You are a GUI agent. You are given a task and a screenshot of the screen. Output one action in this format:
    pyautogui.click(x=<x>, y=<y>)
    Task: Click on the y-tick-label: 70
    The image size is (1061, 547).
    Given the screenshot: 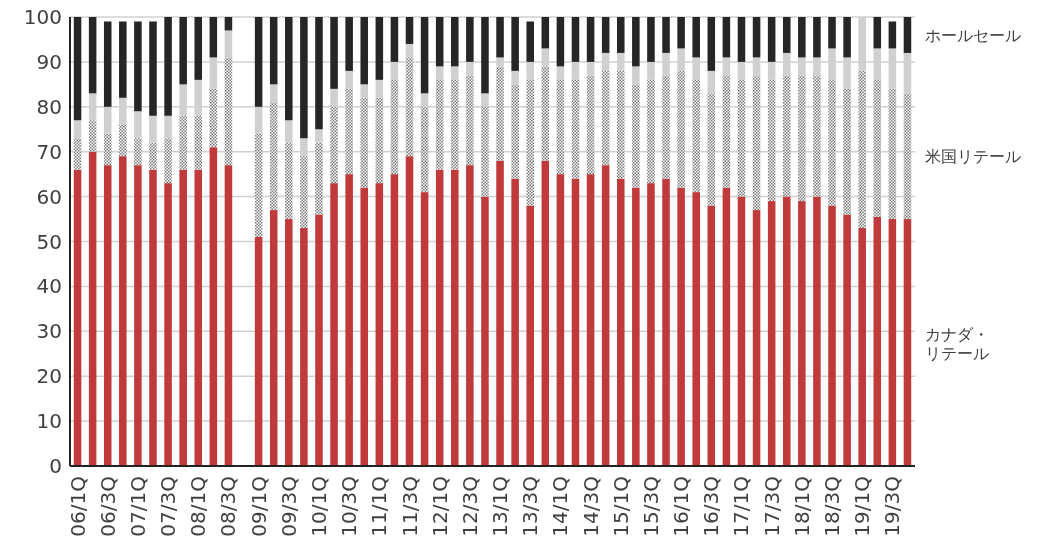 What is the action you would take?
    pyautogui.click(x=49, y=151)
    